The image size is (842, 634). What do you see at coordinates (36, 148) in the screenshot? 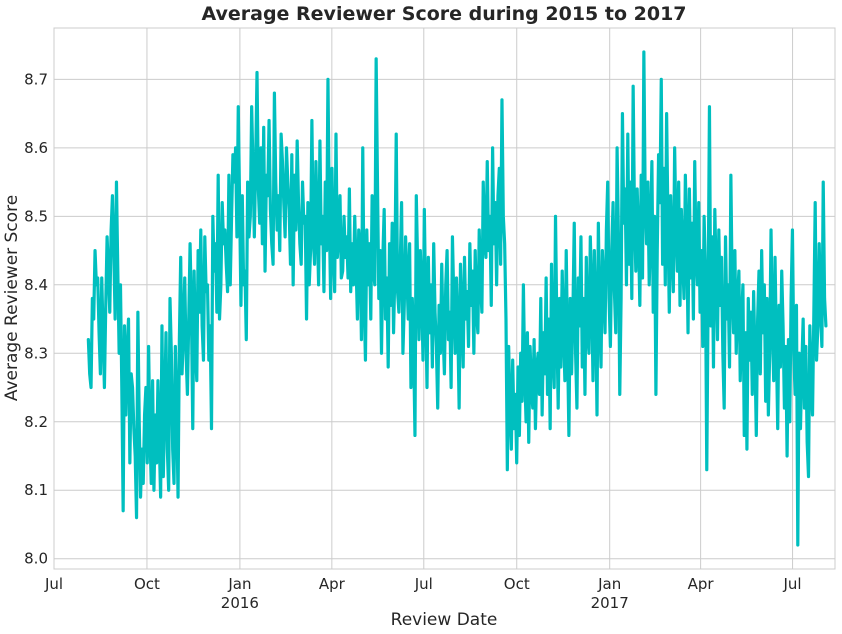
I see `y-tick-label: 8.6` at bounding box center [36, 148].